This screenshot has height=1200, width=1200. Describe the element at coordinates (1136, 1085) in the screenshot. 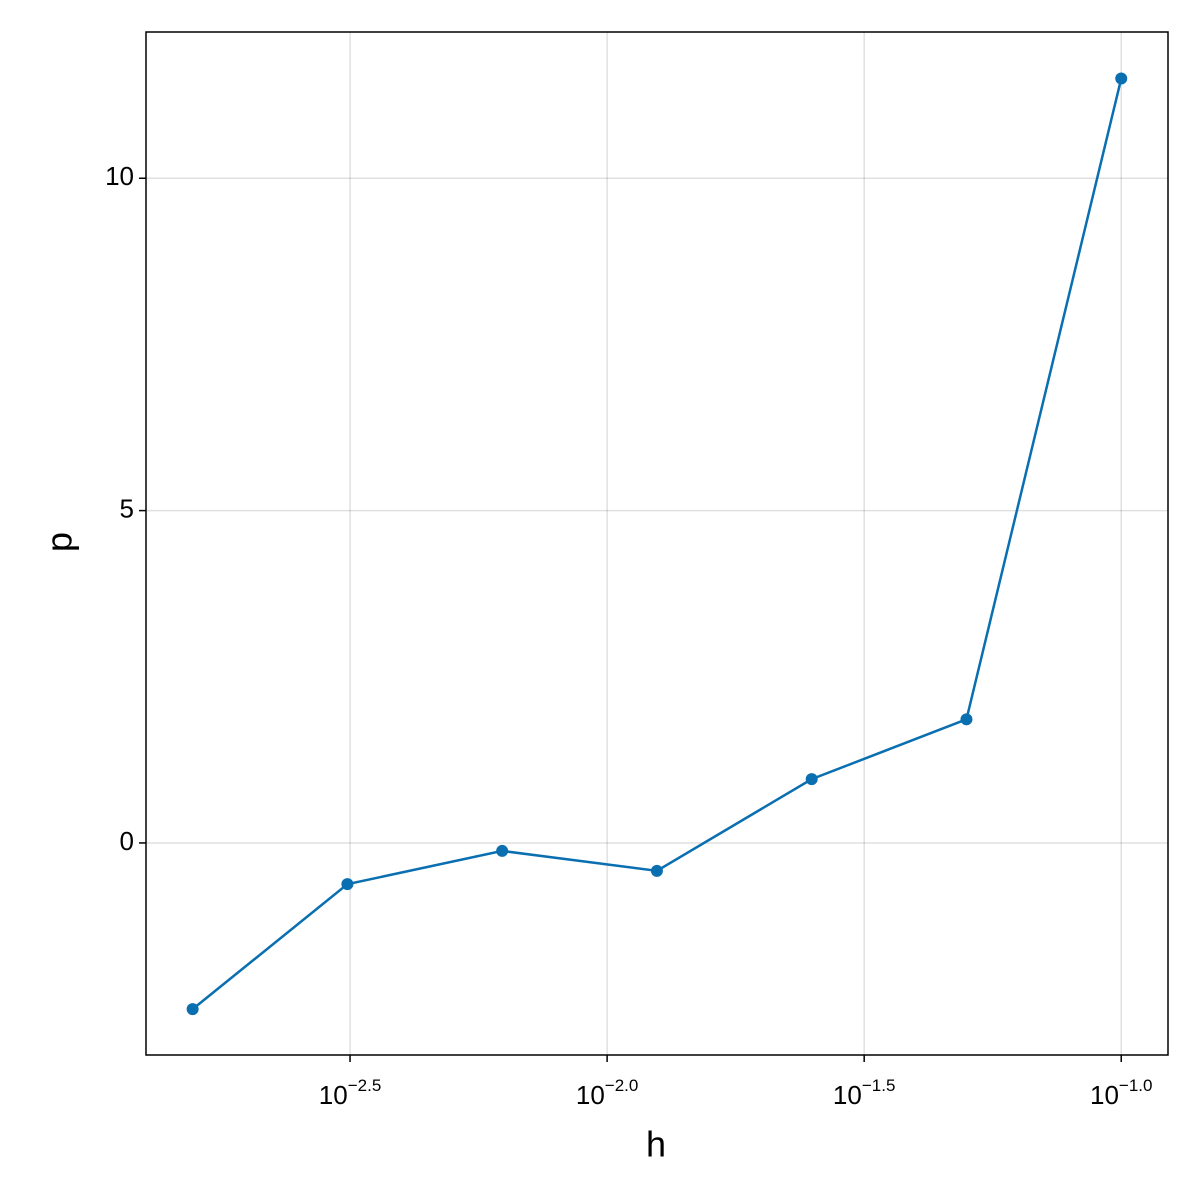

I see `tick-exponent: −1.0` at that location.